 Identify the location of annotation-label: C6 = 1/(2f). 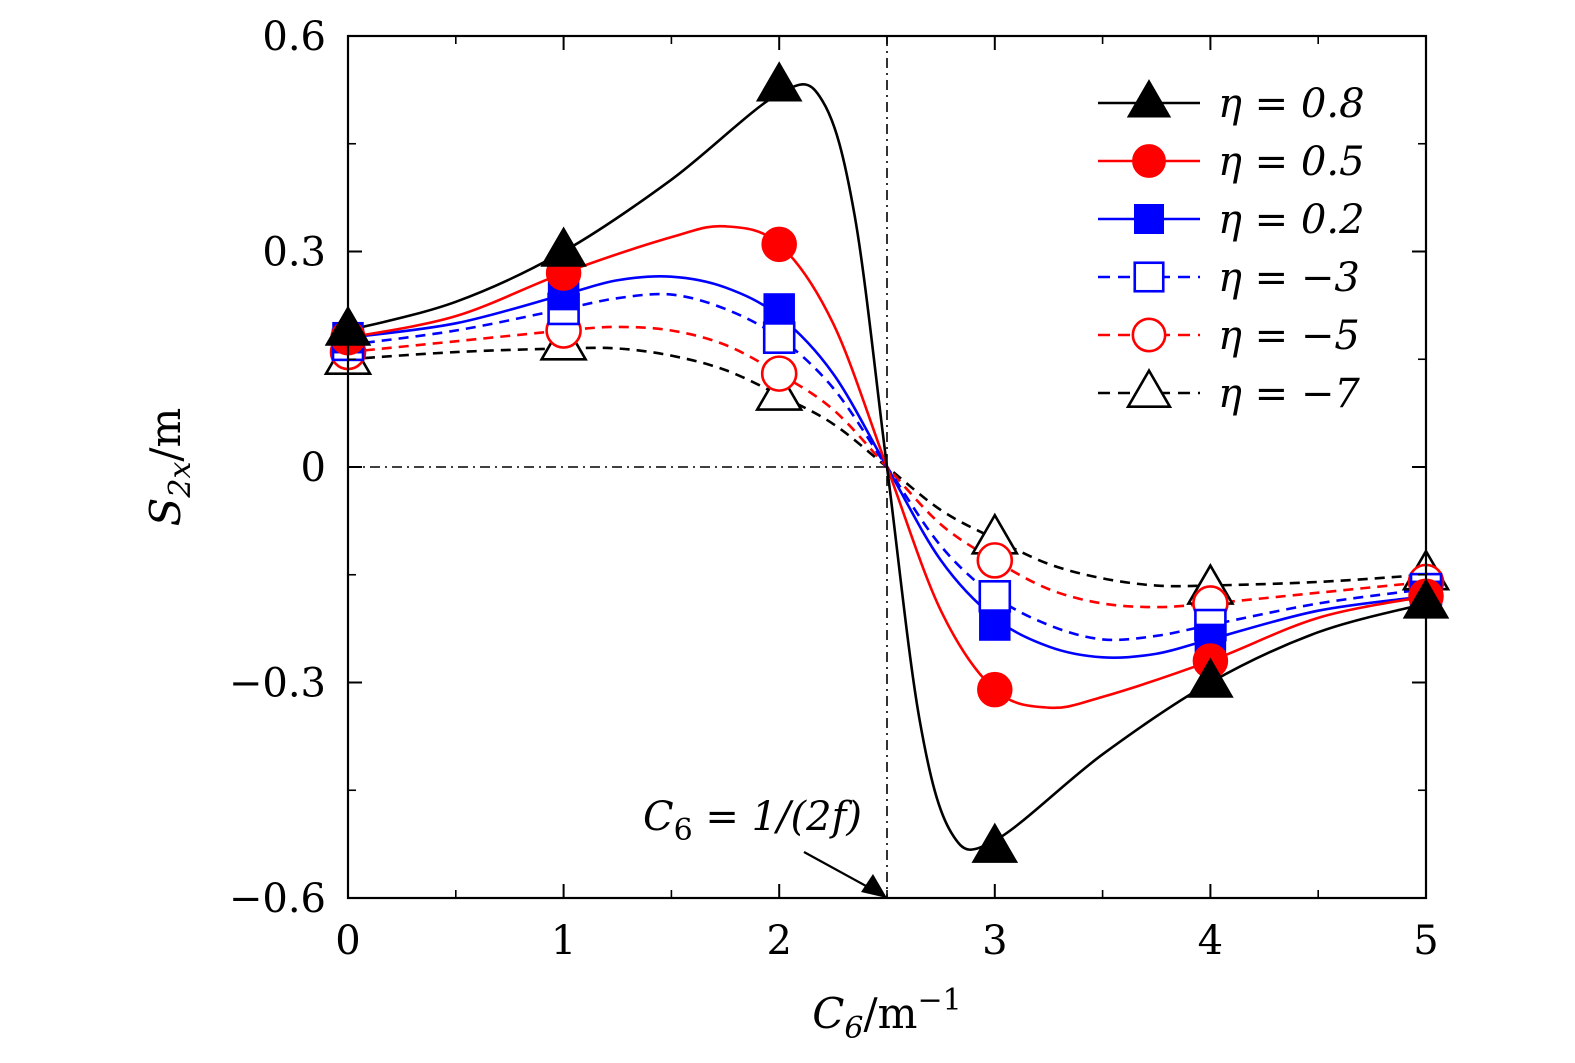
(752, 821).